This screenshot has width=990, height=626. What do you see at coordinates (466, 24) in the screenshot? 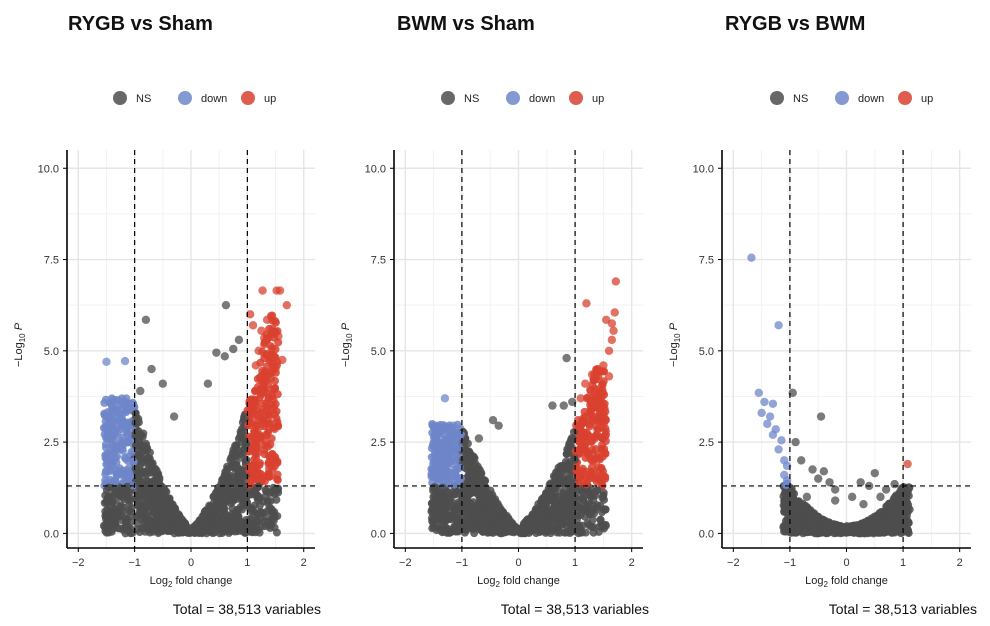
I see `panel-title: BWM vs Sham` at bounding box center [466, 24].